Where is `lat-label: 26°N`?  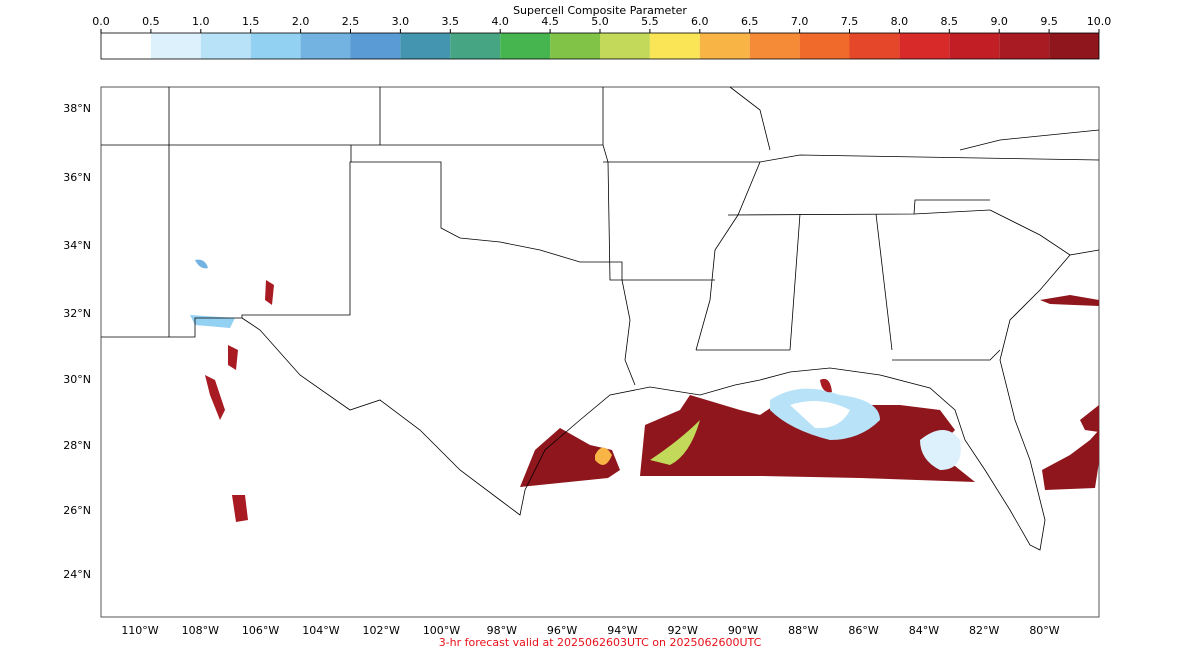
lat-label: 26°N is located at coordinates (77, 510).